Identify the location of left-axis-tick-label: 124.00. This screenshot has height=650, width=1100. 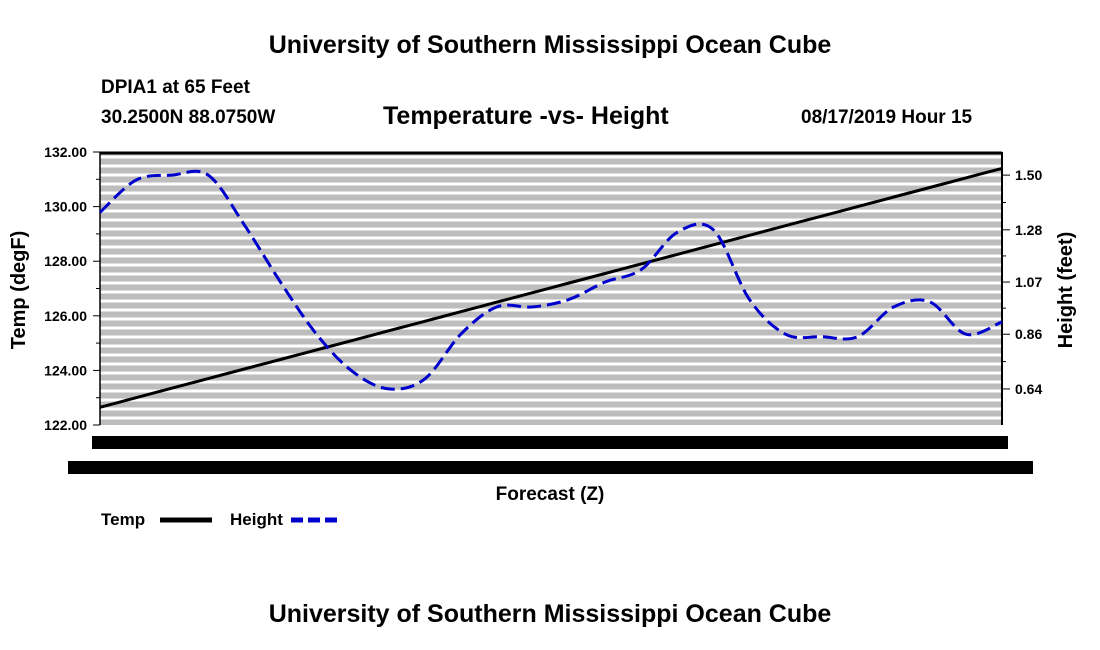
(65, 370).